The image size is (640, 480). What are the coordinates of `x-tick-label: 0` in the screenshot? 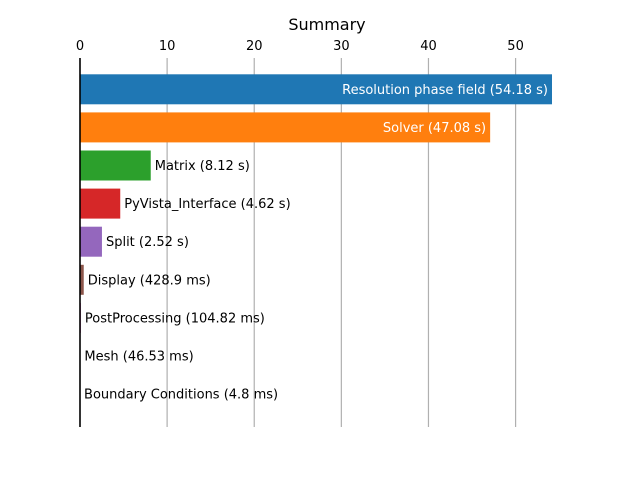 It's located at (80, 46).